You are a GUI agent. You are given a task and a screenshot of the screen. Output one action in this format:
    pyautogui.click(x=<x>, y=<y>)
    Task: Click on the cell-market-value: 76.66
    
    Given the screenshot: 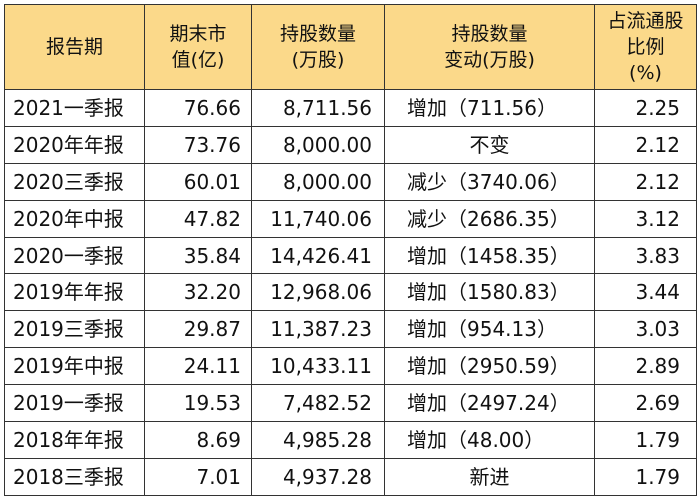 What is the action you would take?
    pyautogui.click(x=198, y=108)
    